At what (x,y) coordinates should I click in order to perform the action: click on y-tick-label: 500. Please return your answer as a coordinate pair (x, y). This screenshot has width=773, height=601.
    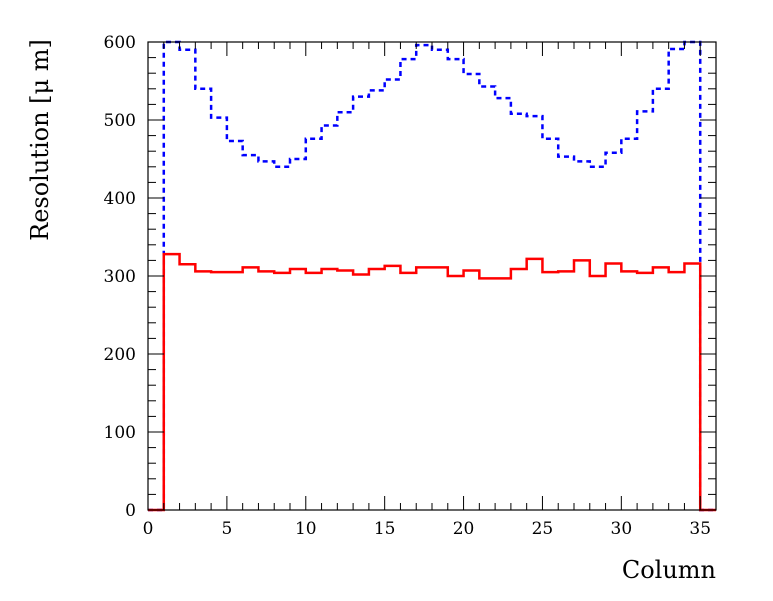
    Looking at the image, I should click on (120, 121).